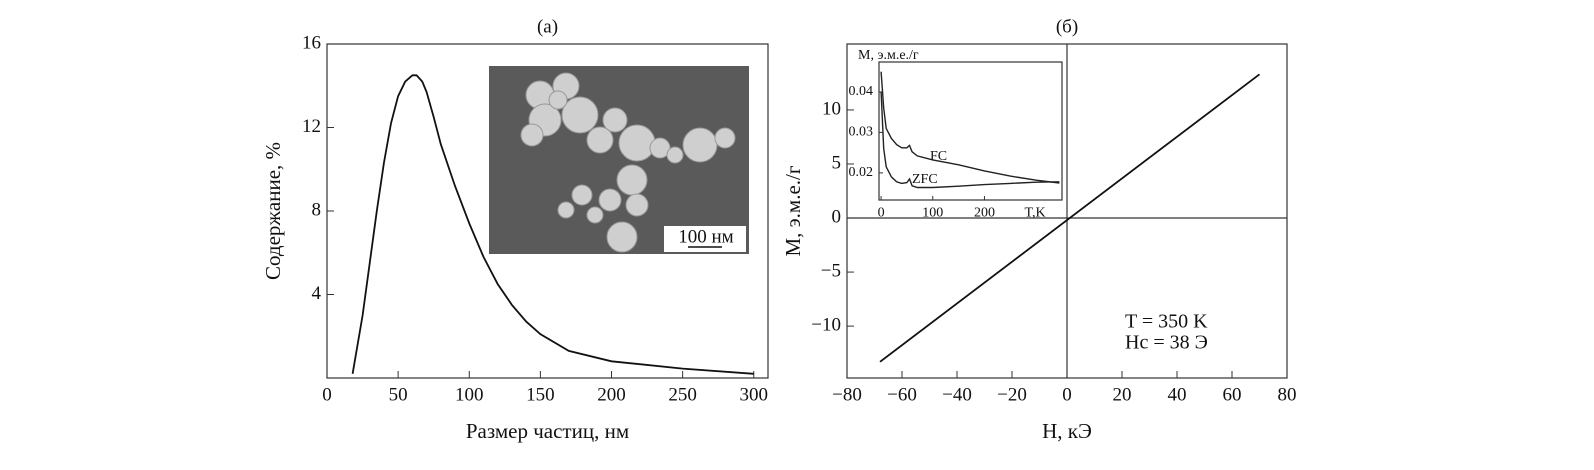  What do you see at coordinates (1122, 394) in the screenshot?
I see `x-tick-label: 20` at bounding box center [1122, 394].